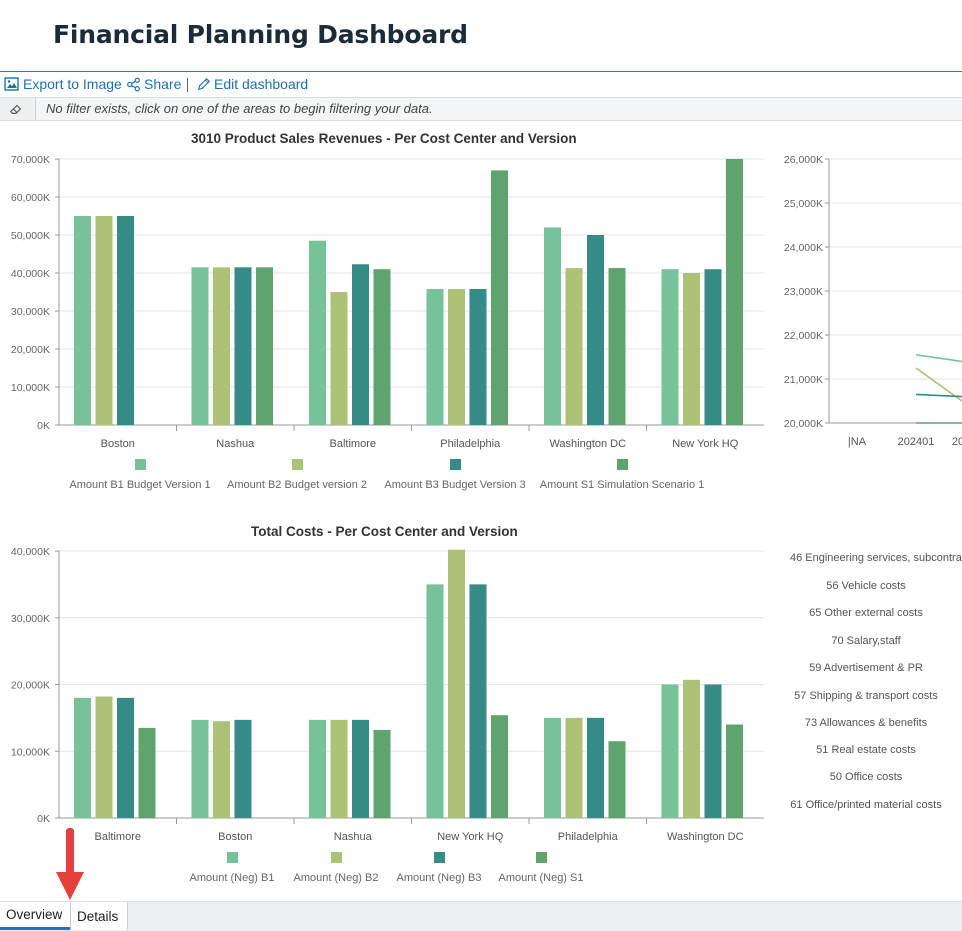  Describe the element at coordinates (622, 485) in the screenshot. I see `legend-label: Amount S1 Simulation Scenario 1` at that location.